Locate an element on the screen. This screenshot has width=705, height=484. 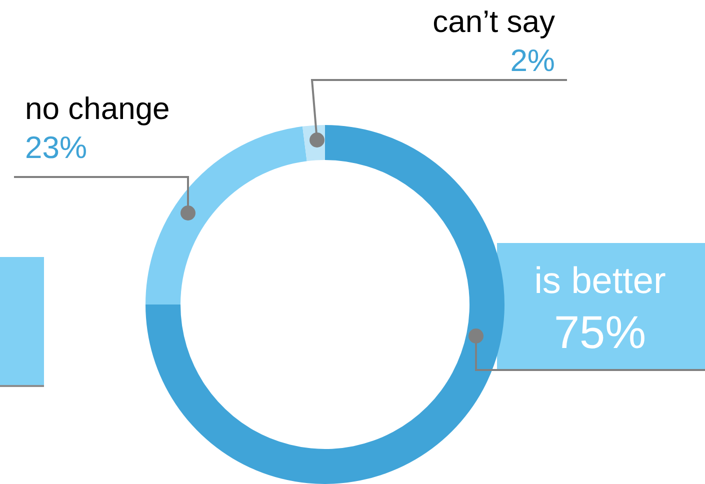
data-label: 2% is located at coordinates (532, 60).